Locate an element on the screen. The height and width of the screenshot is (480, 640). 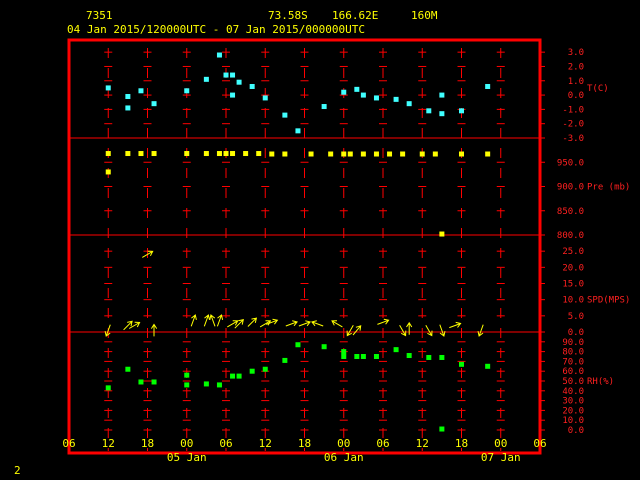
y-tick-label: 850.0 is located at coordinates (570, 212).